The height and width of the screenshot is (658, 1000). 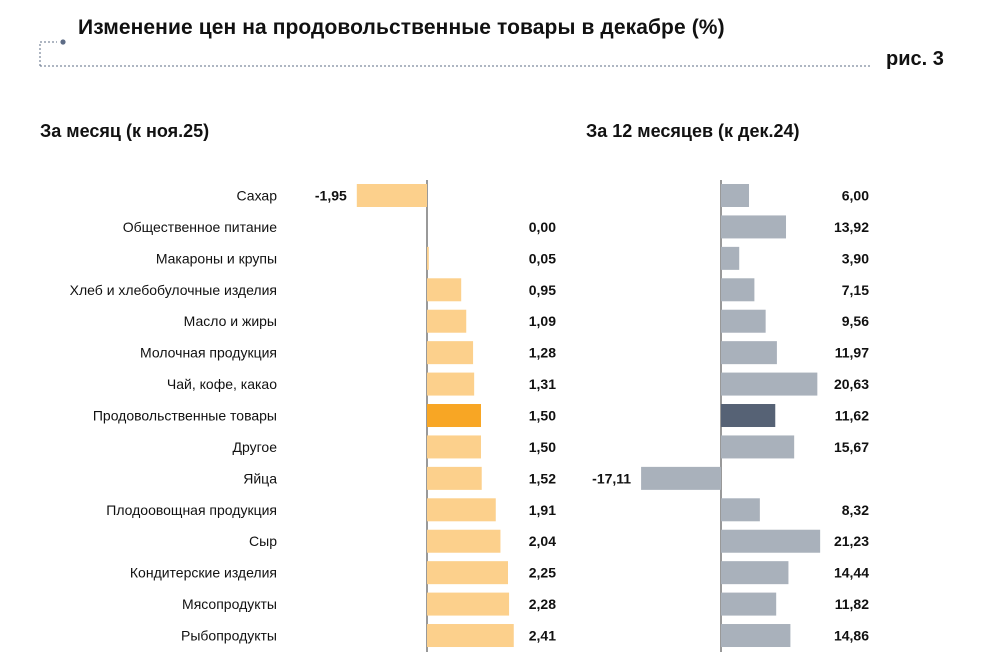 I want to click on title-bracket-vertical, so click(x=48, y=53).